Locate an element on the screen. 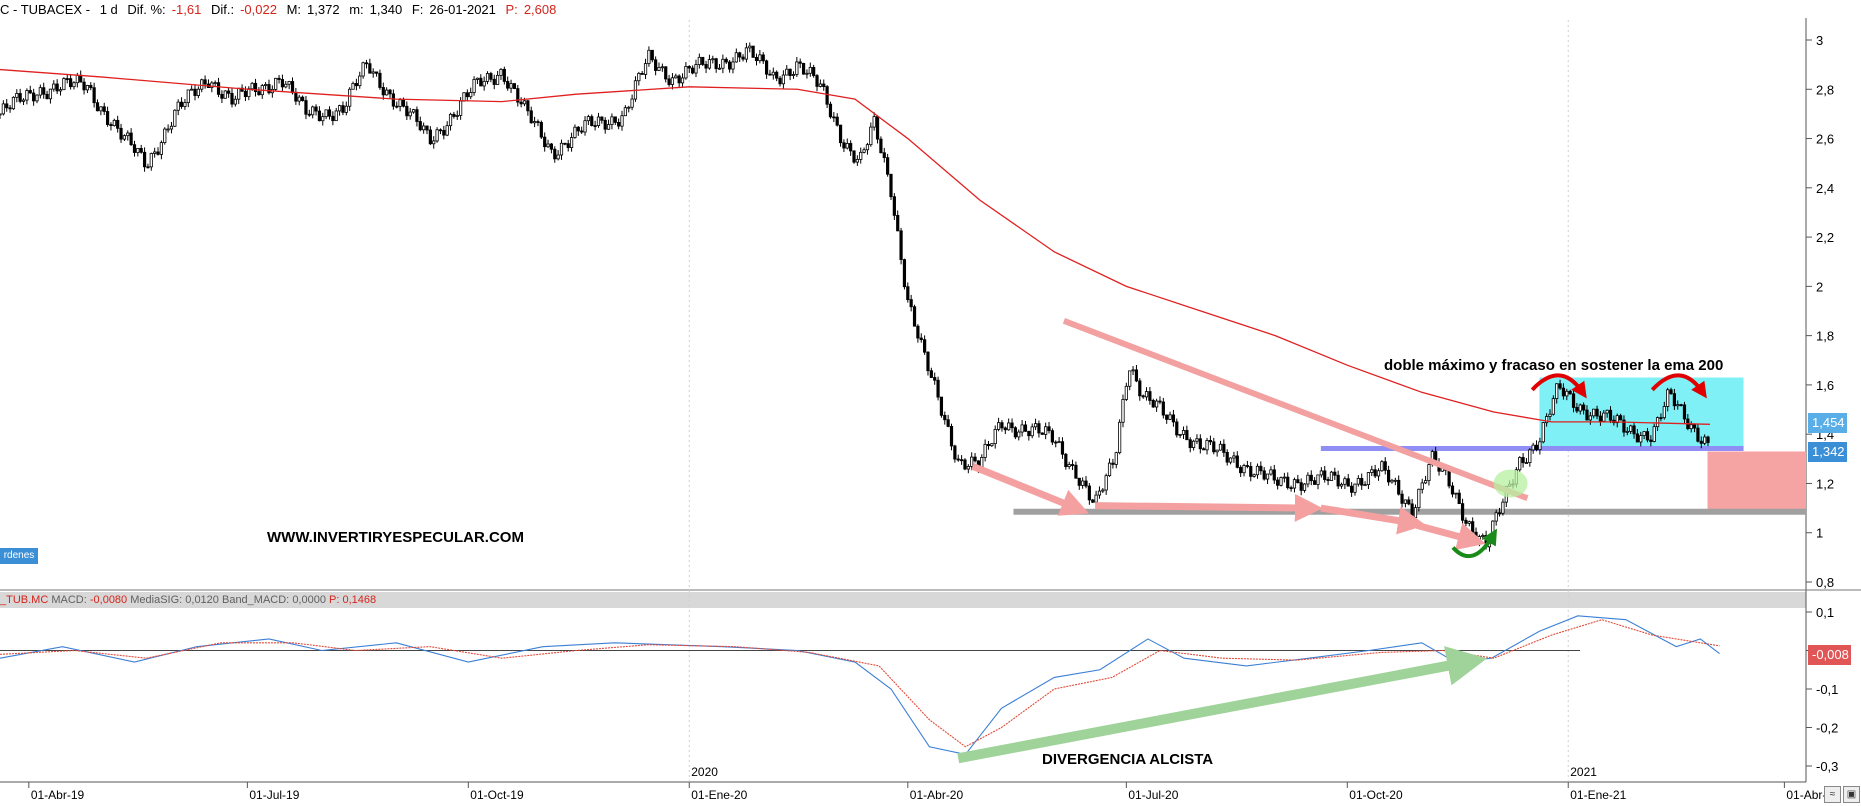 The width and height of the screenshot is (1861, 806). signal-label: MediaSIG: is located at coordinates (156, 600).